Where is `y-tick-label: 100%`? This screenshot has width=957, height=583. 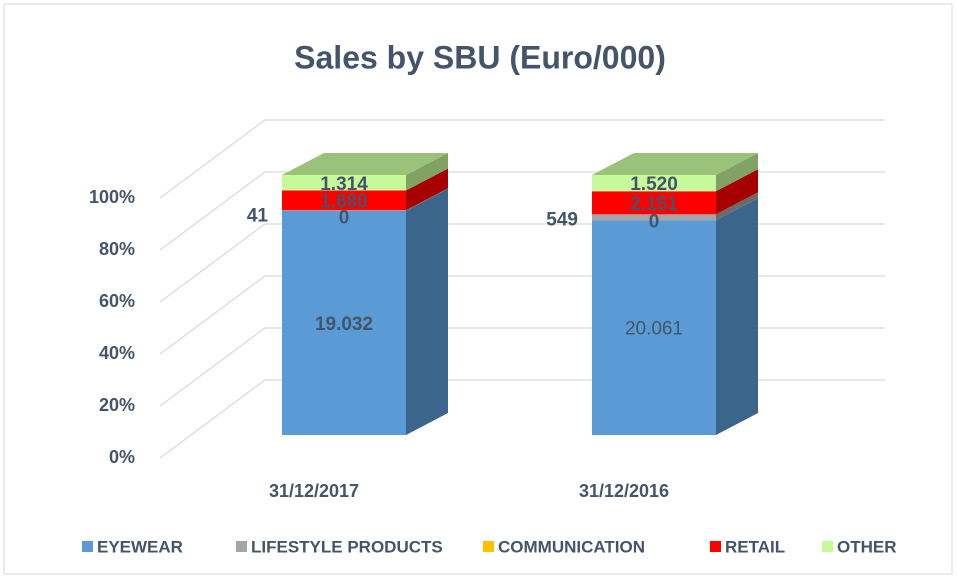 y-tick-label: 100% is located at coordinates (112, 197).